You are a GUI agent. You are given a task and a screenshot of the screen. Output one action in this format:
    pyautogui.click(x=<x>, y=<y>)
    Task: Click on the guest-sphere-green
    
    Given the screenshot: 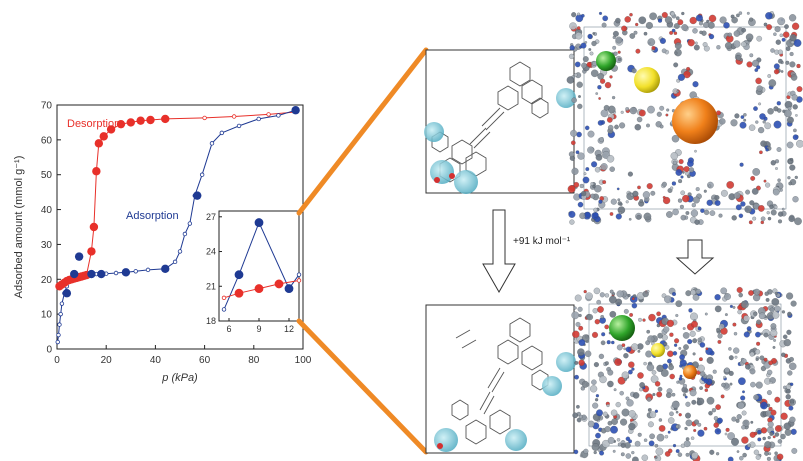 What is the action you would take?
    pyautogui.click(x=606, y=61)
    